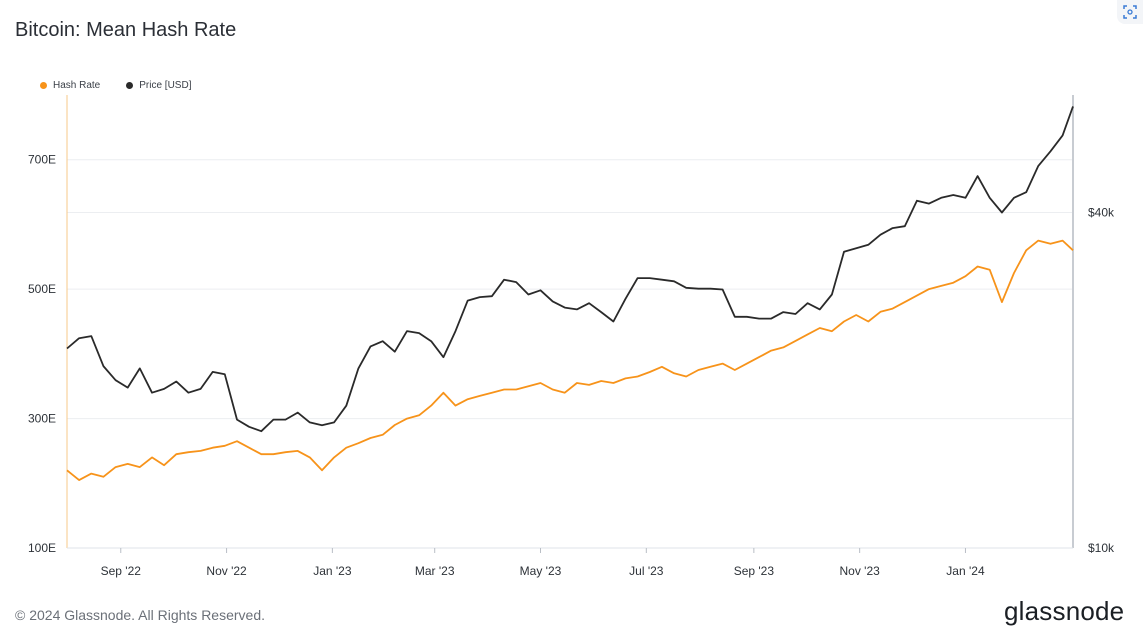  What do you see at coordinates (42, 289) in the screenshot?
I see `y-left-tick-label: 500E` at bounding box center [42, 289].